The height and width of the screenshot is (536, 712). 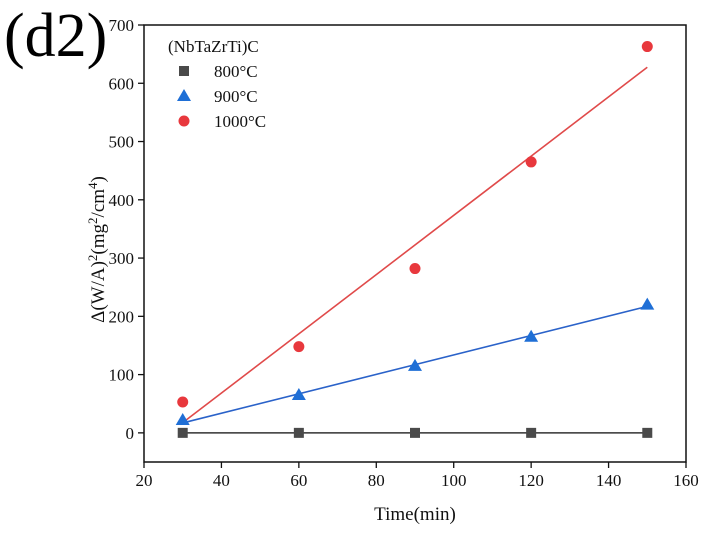 What do you see at coordinates (454, 480) in the screenshot?
I see `x-tick-label: 100` at bounding box center [454, 480].